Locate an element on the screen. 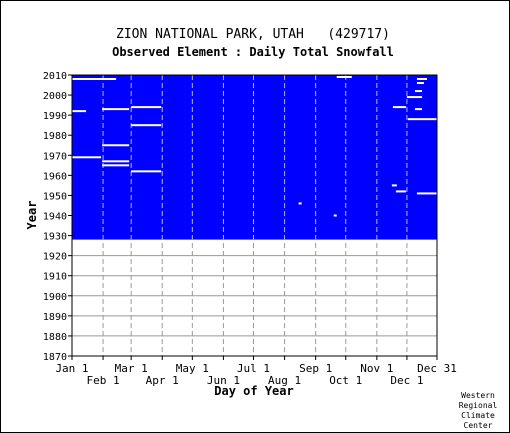  x-tick-label: Nov 1 is located at coordinates (376, 368).